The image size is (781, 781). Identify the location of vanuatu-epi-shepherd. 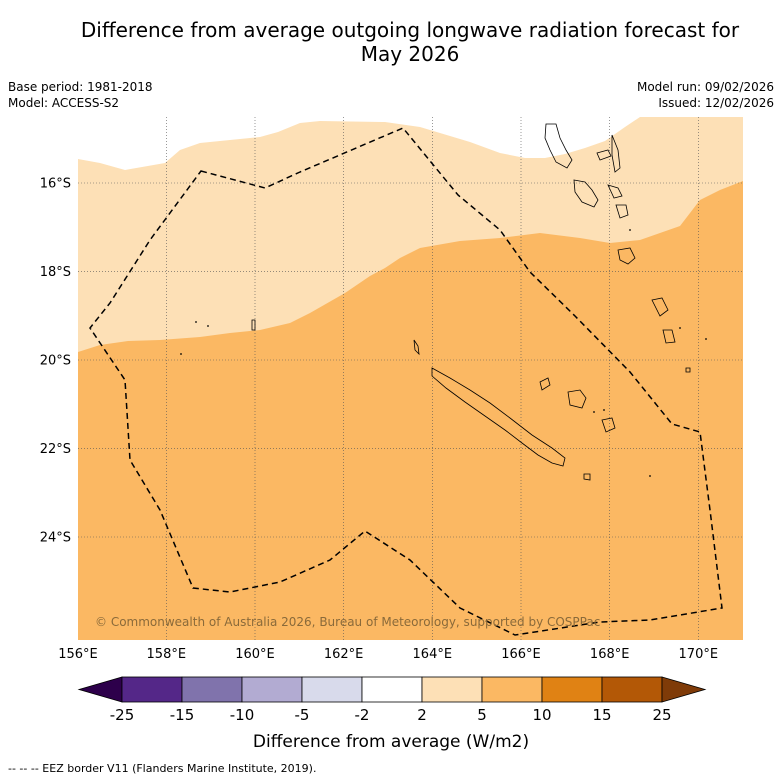
(615, 191).